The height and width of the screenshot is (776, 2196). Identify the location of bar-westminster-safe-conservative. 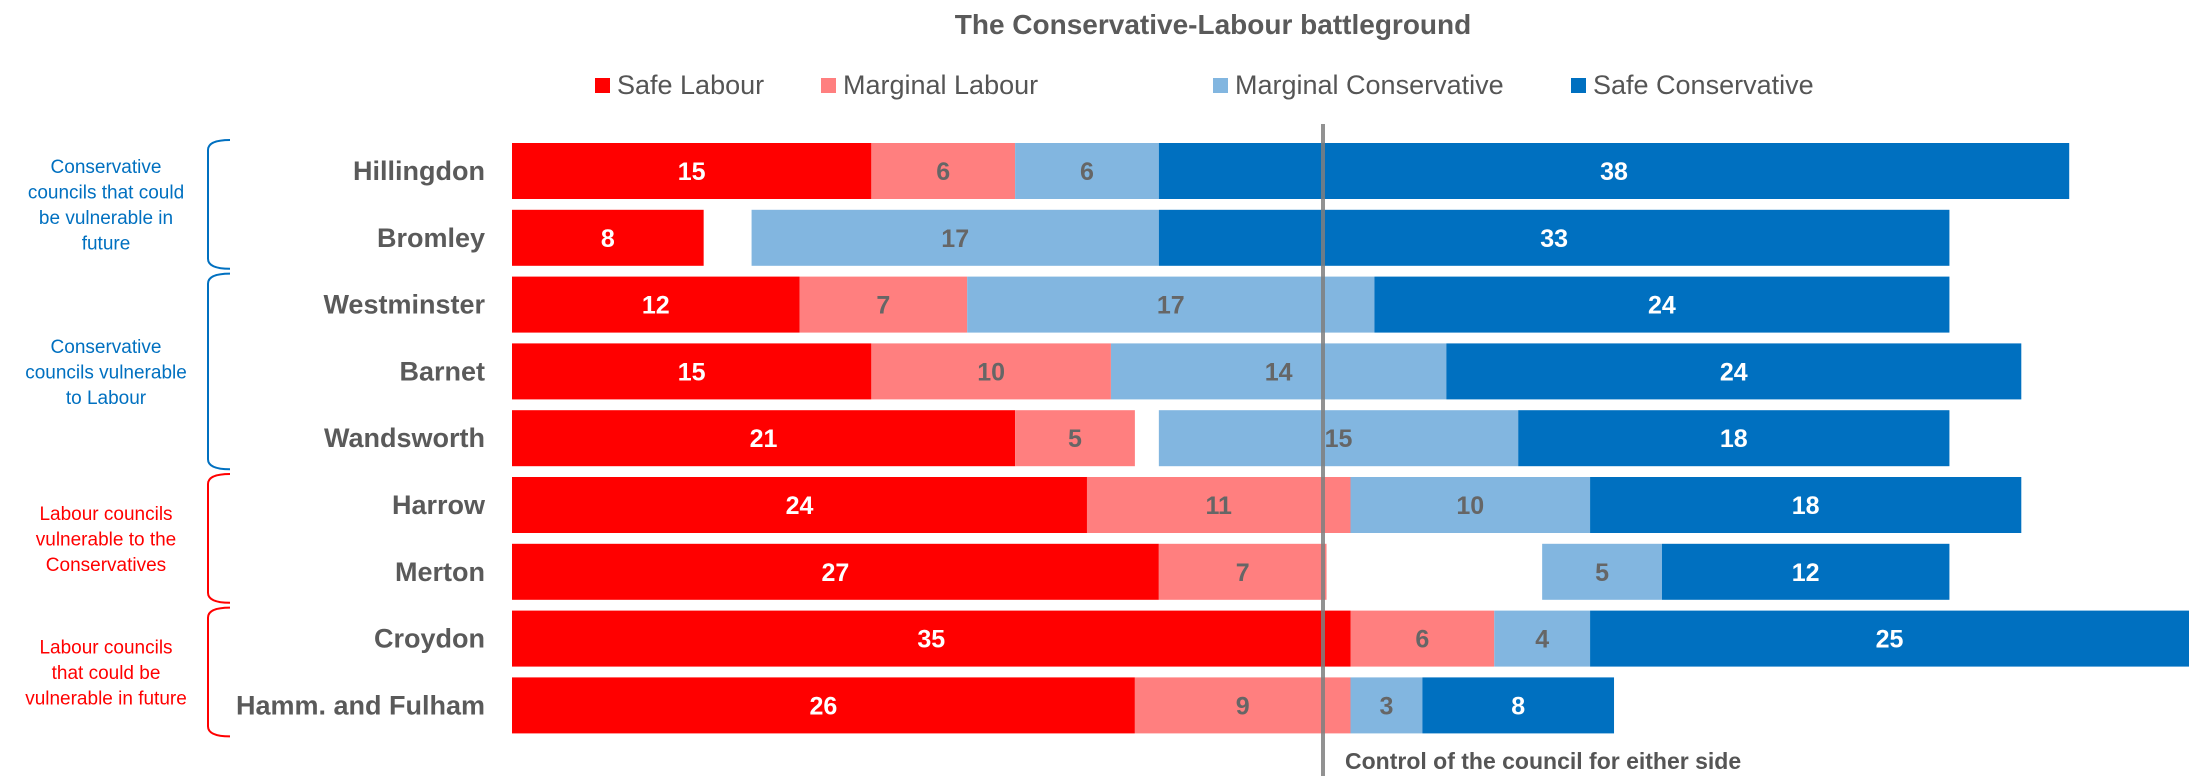
(1662, 304).